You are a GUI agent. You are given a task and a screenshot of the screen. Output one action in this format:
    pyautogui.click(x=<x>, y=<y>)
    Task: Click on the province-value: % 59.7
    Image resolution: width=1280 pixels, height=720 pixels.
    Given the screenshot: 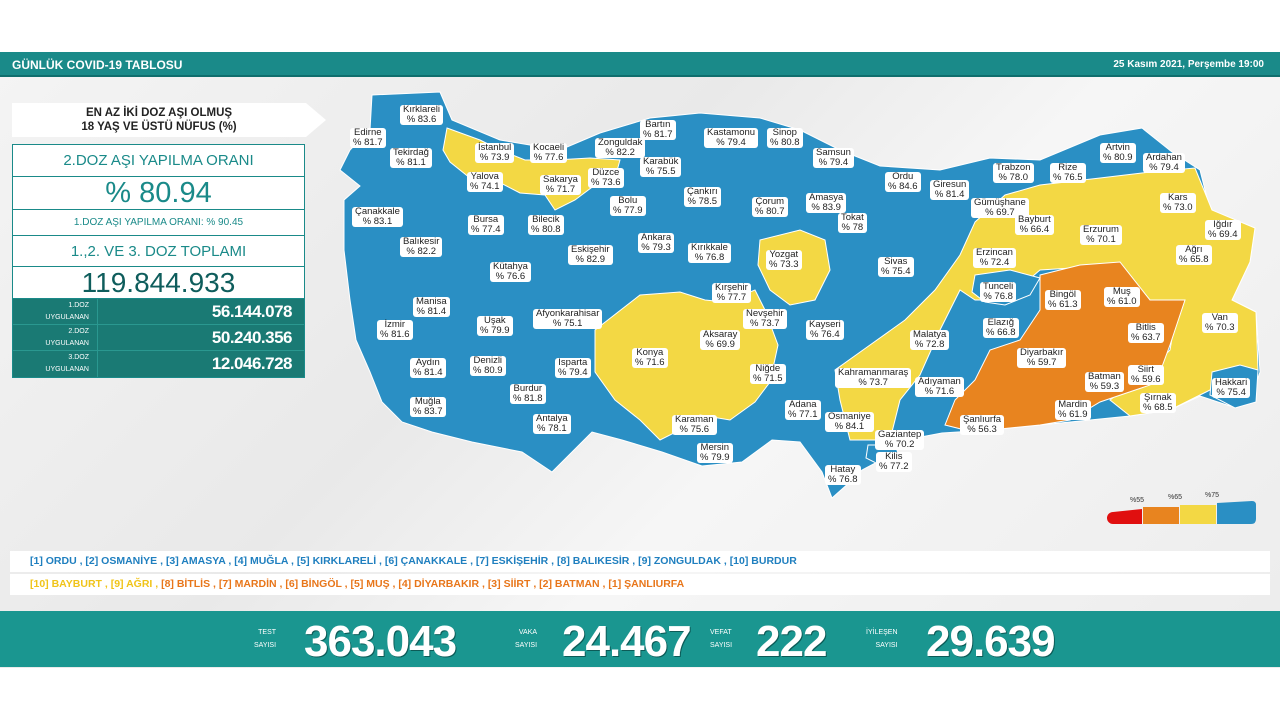 What is the action you would take?
    pyautogui.click(x=1041, y=362)
    